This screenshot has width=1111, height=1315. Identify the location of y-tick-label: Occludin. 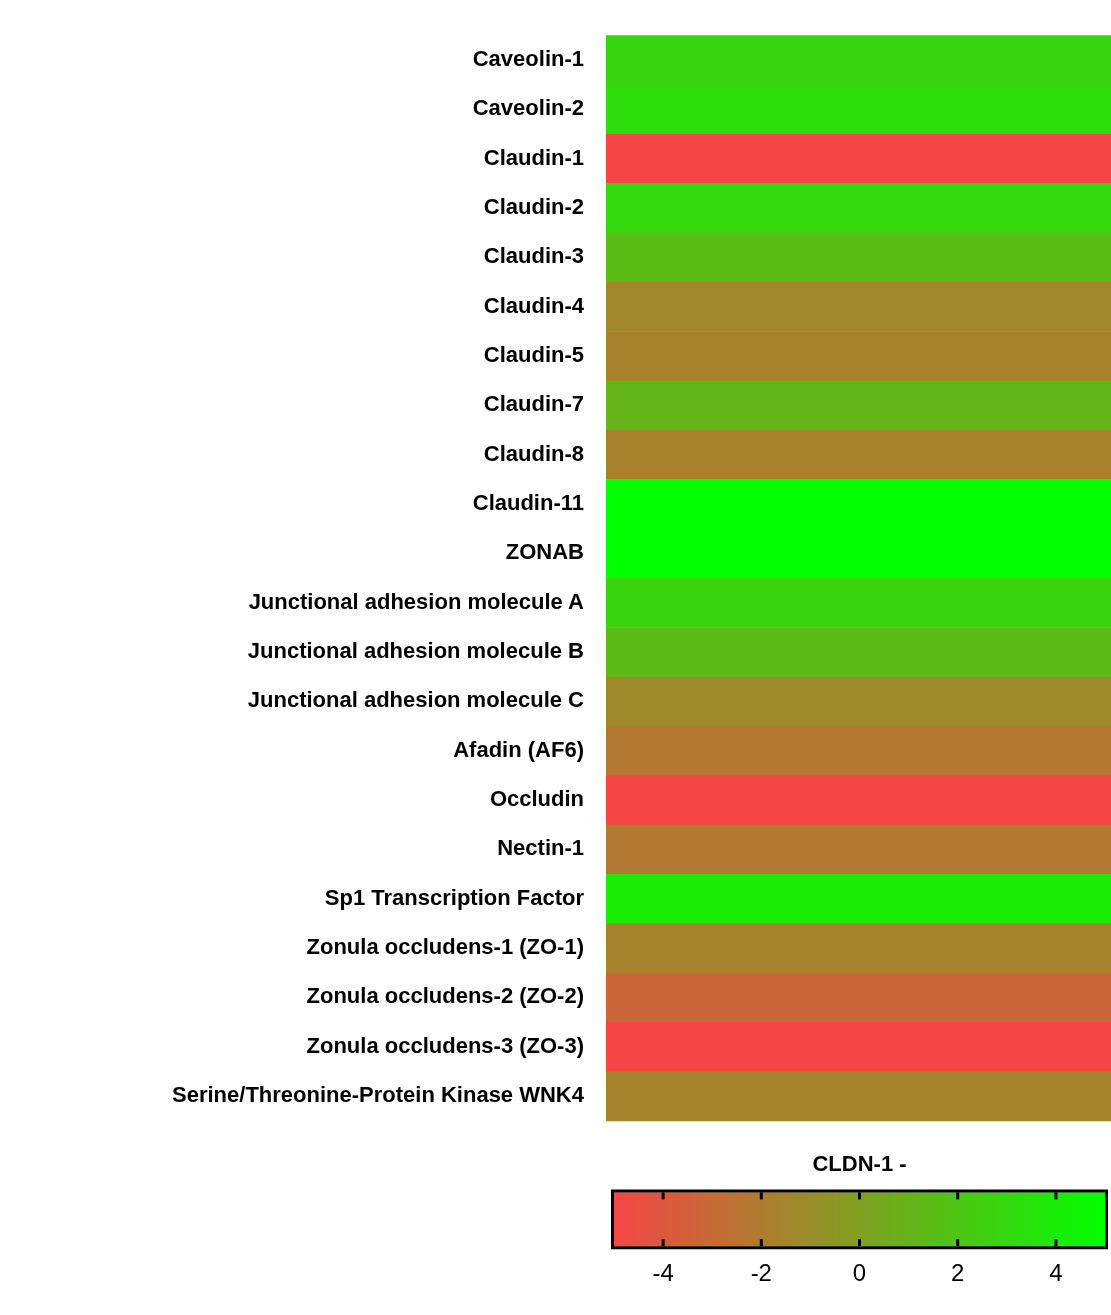
(536, 799).